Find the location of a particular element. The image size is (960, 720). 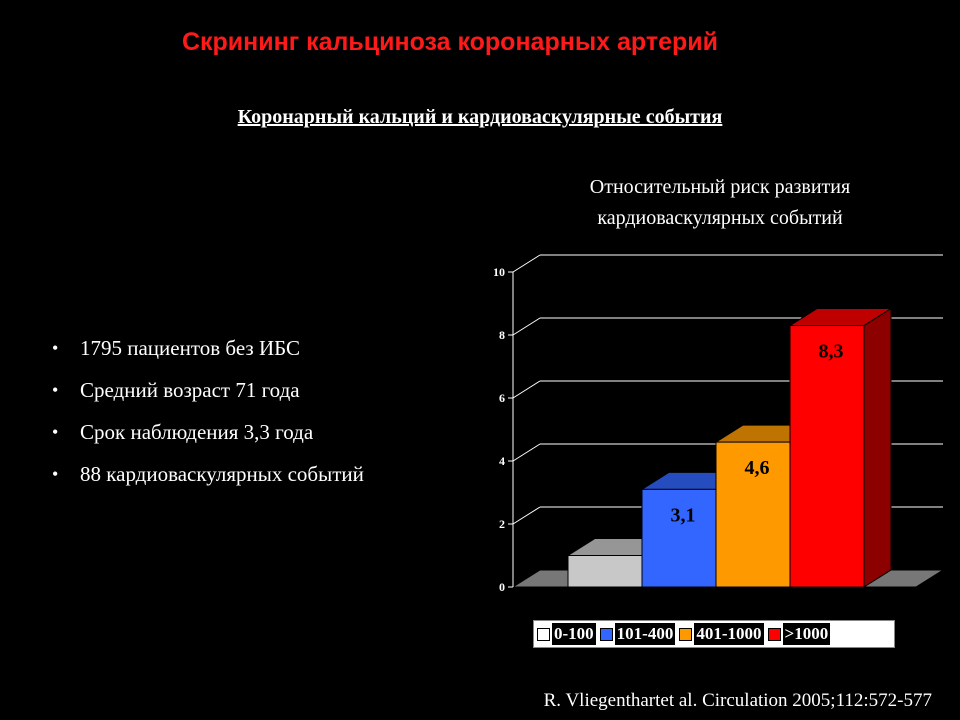

y-tick-label: 4 is located at coordinates (502, 461).